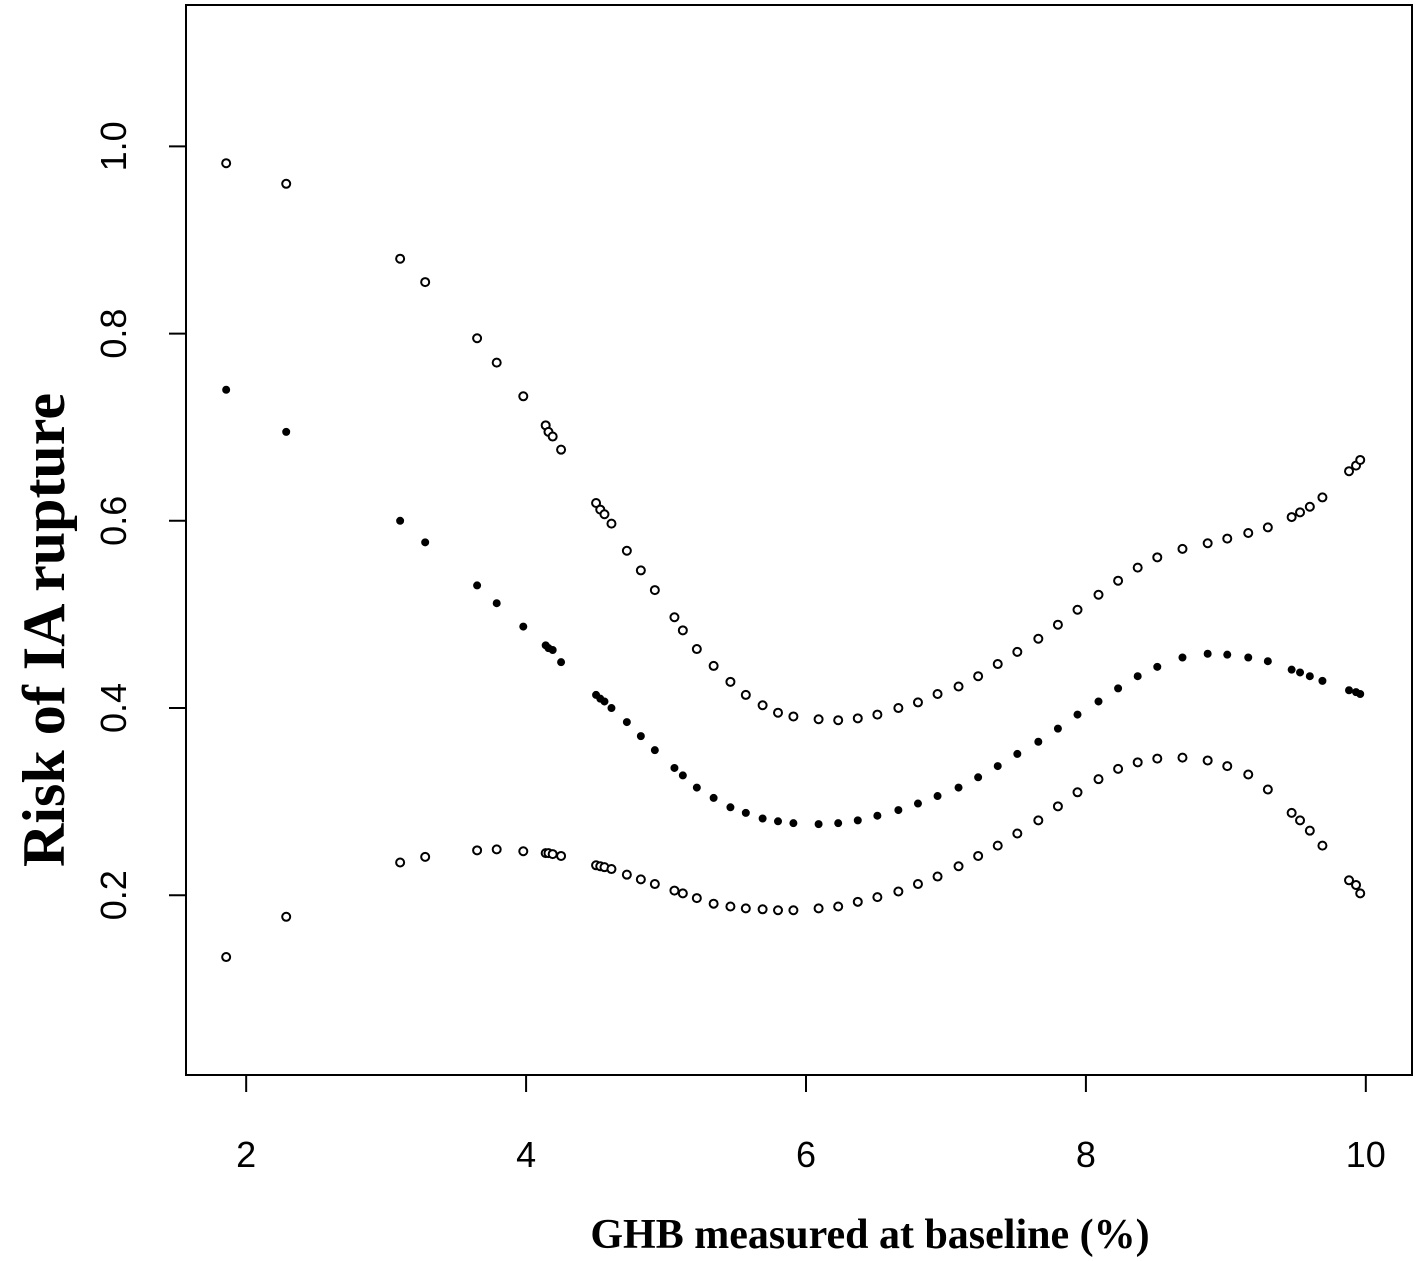 The width and height of the screenshot is (1417, 1261). I want to click on y-tick-label: 0.6, so click(113, 521).